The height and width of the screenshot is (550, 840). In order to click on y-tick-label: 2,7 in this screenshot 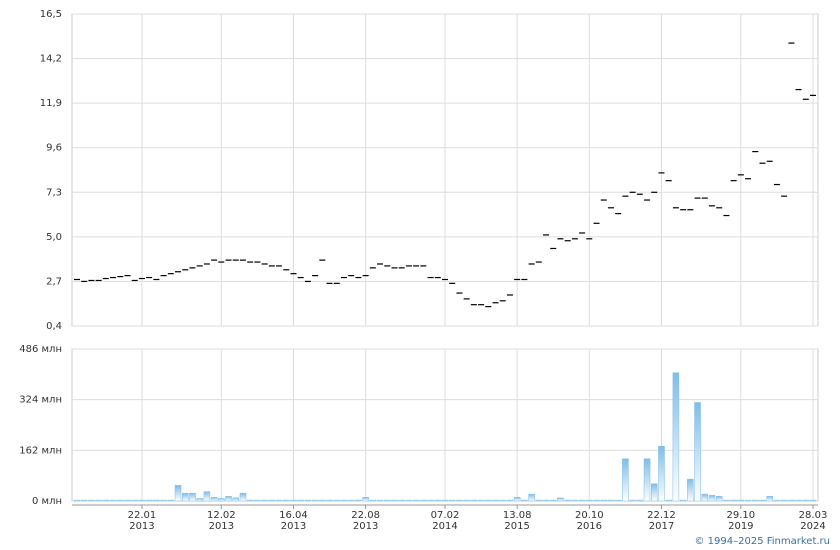, I will do `click(54, 281)`.